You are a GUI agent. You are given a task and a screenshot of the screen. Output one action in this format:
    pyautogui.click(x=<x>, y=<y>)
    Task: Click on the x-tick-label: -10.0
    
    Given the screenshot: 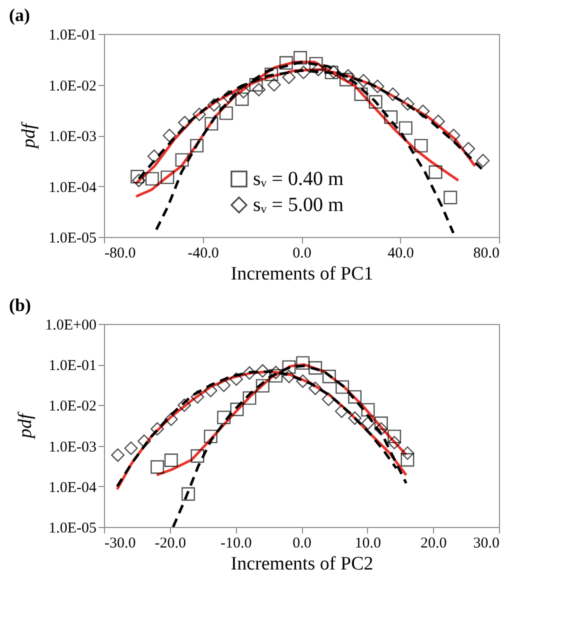 What is the action you would take?
    pyautogui.click(x=236, y=544)
    